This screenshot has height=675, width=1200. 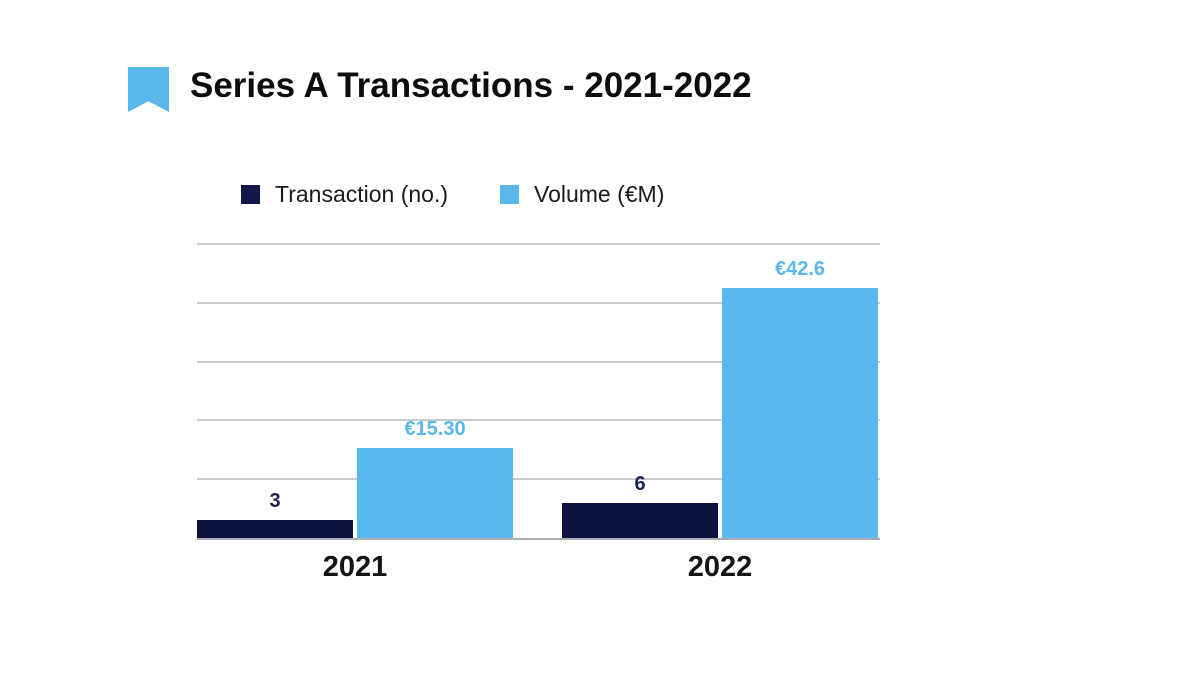 What do you see at coordinates (275, 501) in the screenshot?
I see `bar-value-label: 3` at bounding box center [275, 501].